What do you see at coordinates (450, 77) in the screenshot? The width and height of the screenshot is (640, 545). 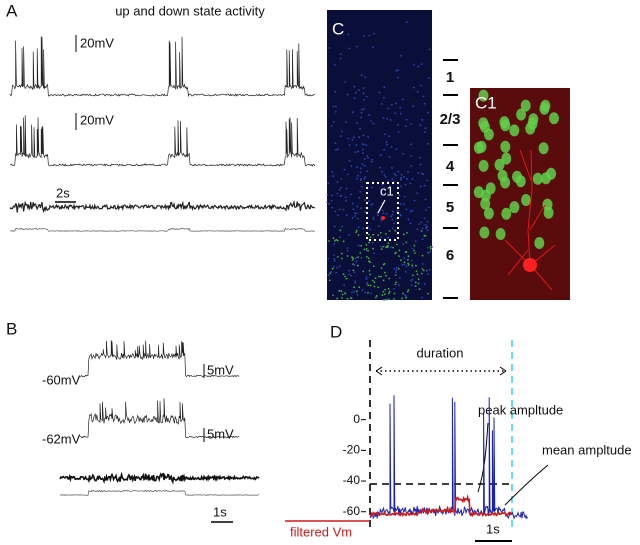 I see `layer-label: 1` at bounding box center [450, 77].